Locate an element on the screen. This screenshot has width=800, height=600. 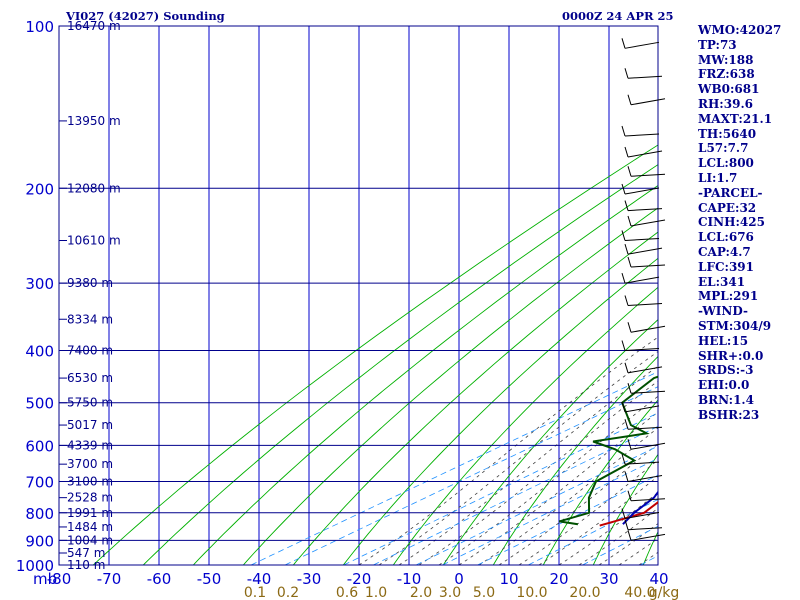
sounding-index: WMO:42027 is located at coordinates (740, 30).